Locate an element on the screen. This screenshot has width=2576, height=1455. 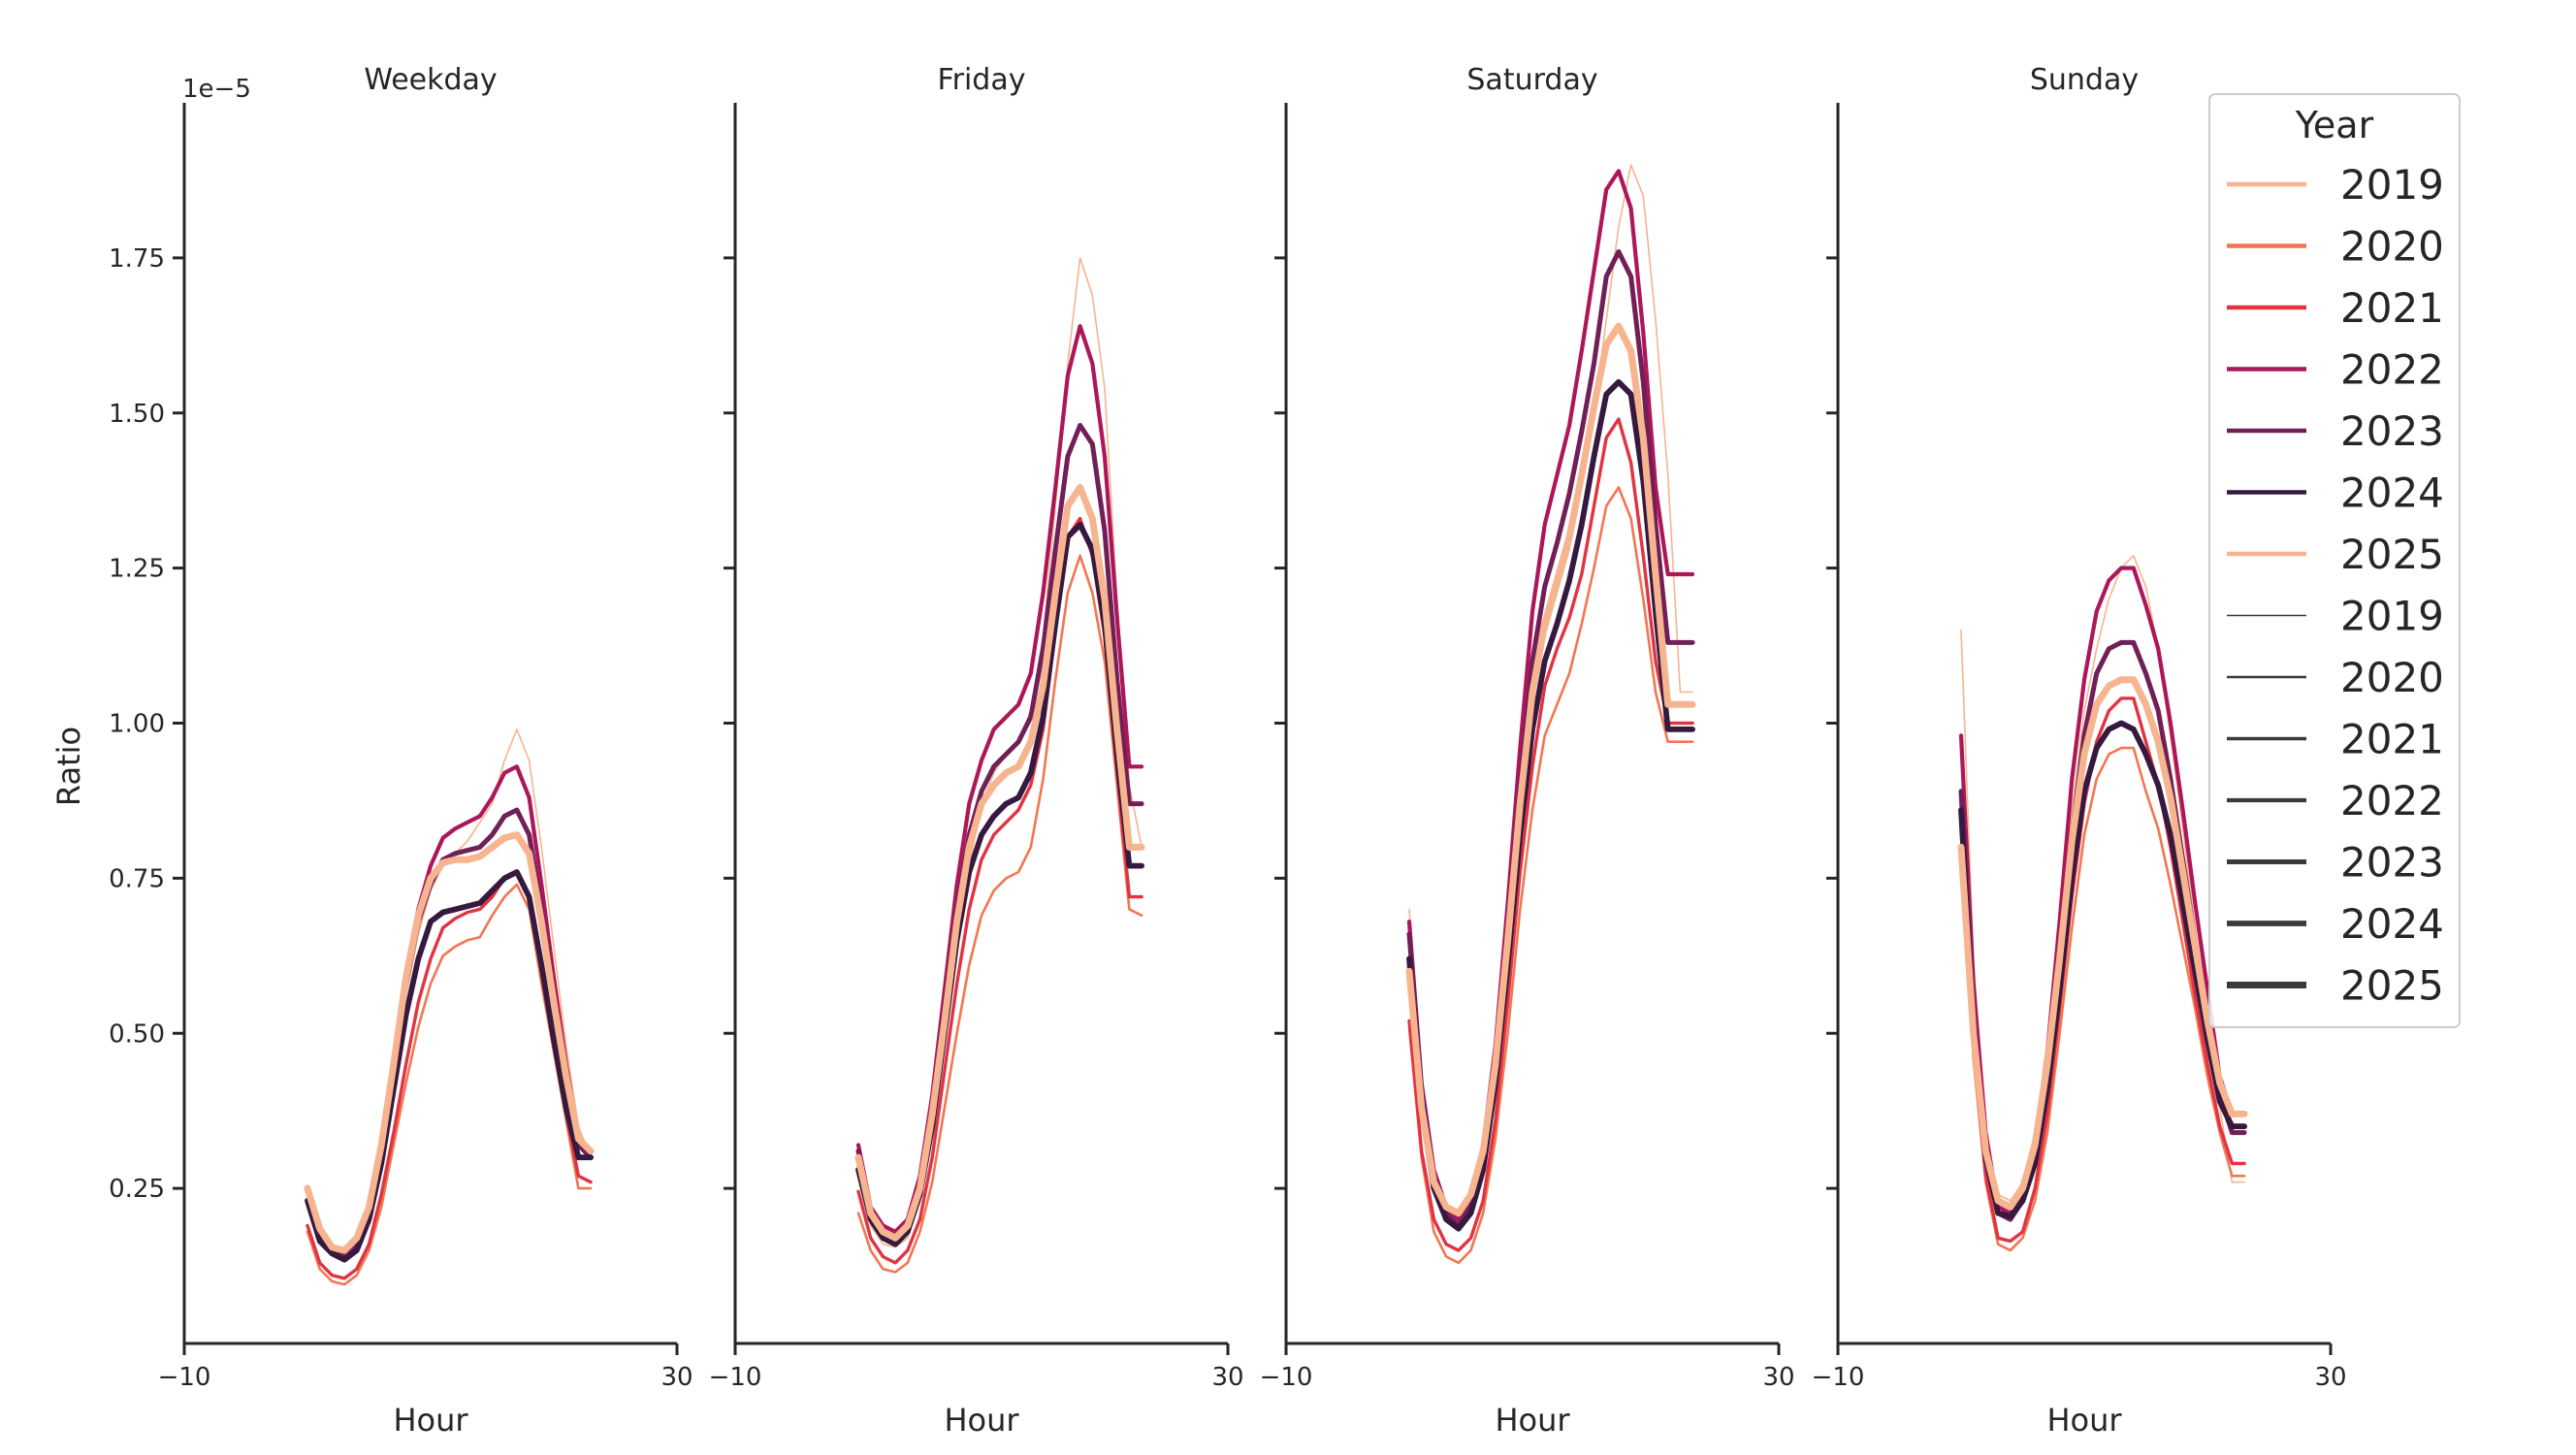
legend-size-label: 2023 is located at coordinates (2392, 863).